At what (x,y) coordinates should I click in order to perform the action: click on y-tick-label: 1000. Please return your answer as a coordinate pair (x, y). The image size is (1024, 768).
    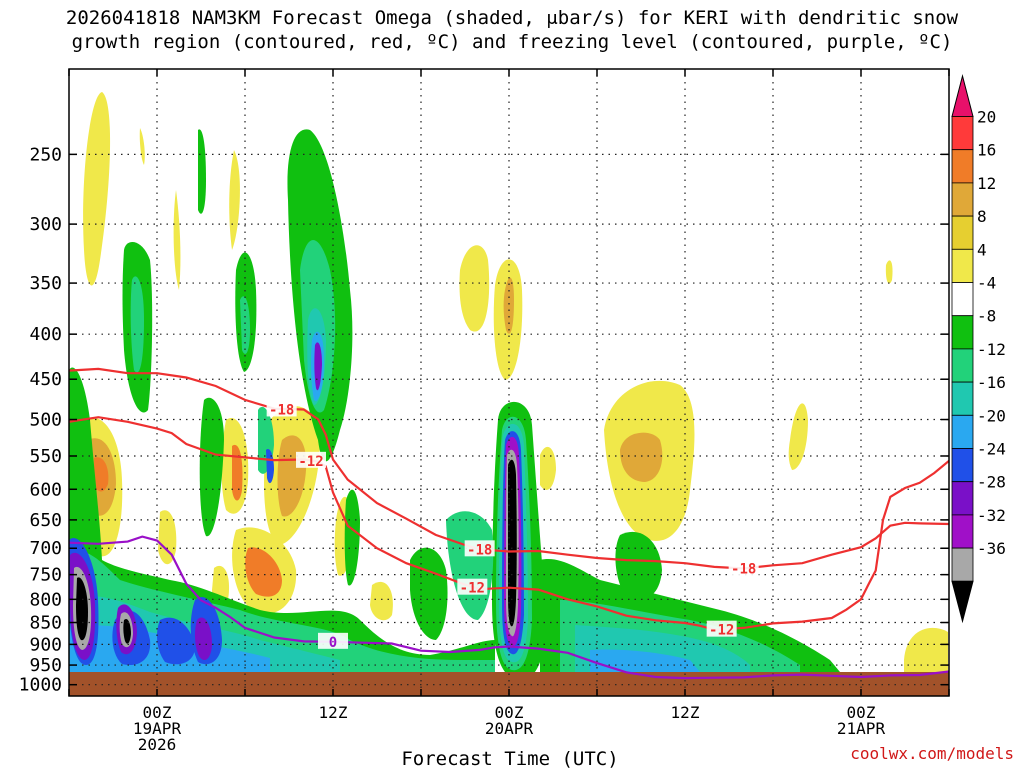
    Looking at the image, I should click on (40, 685).